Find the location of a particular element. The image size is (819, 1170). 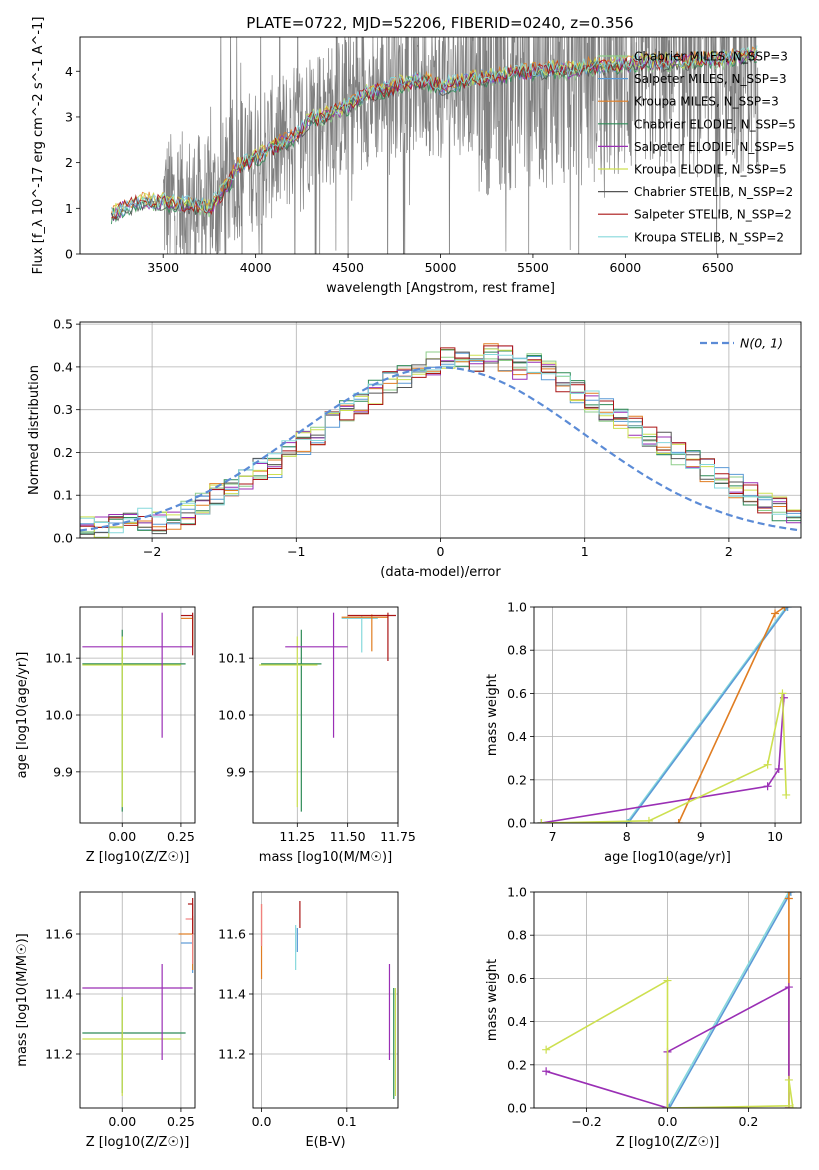

y-axis-label: Flux [f_λ 10^-17 erg cm^-2 s^-1 A^-1] is located at coordinates (38, 146).